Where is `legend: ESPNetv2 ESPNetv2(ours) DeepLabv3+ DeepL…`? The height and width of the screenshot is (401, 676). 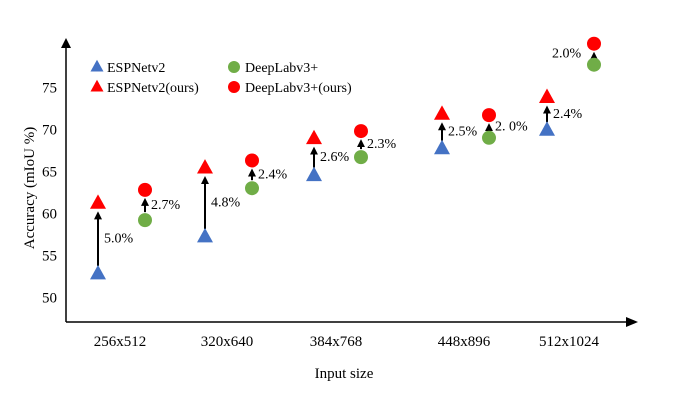 legend: ESPNetv2 ESPNetv2(ours) DeepLabv3+ DeepL… is located at coordinates (221, 77).